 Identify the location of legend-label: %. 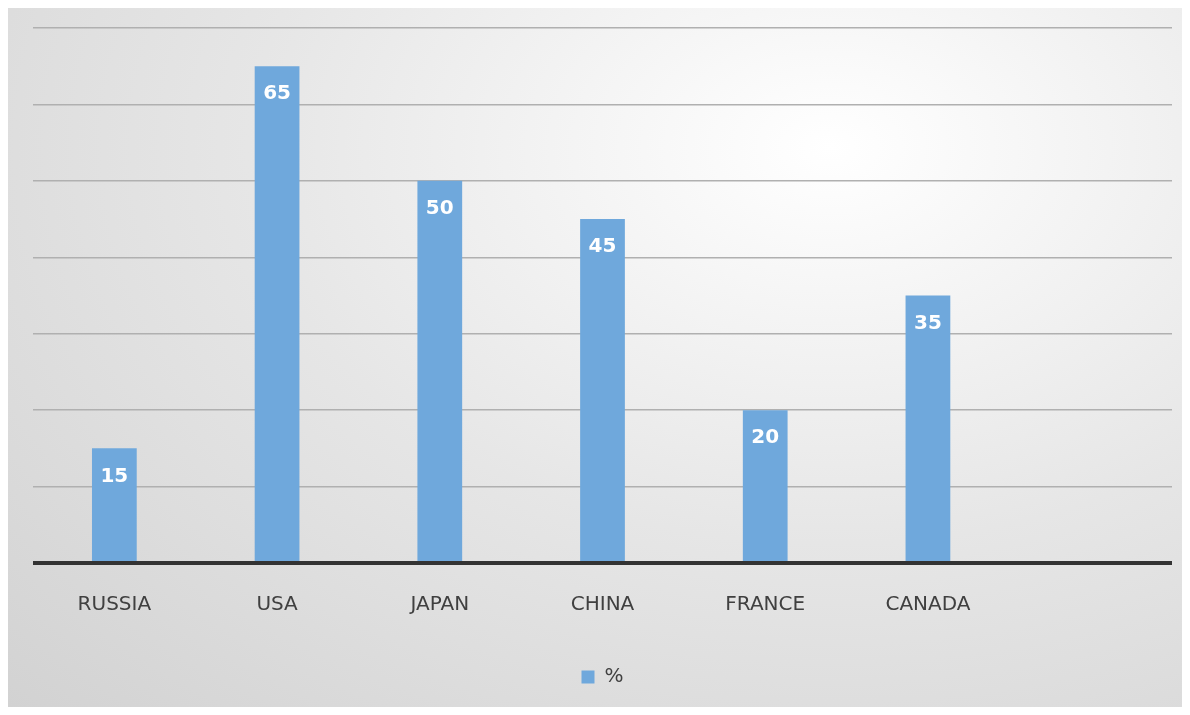
(614, 675).